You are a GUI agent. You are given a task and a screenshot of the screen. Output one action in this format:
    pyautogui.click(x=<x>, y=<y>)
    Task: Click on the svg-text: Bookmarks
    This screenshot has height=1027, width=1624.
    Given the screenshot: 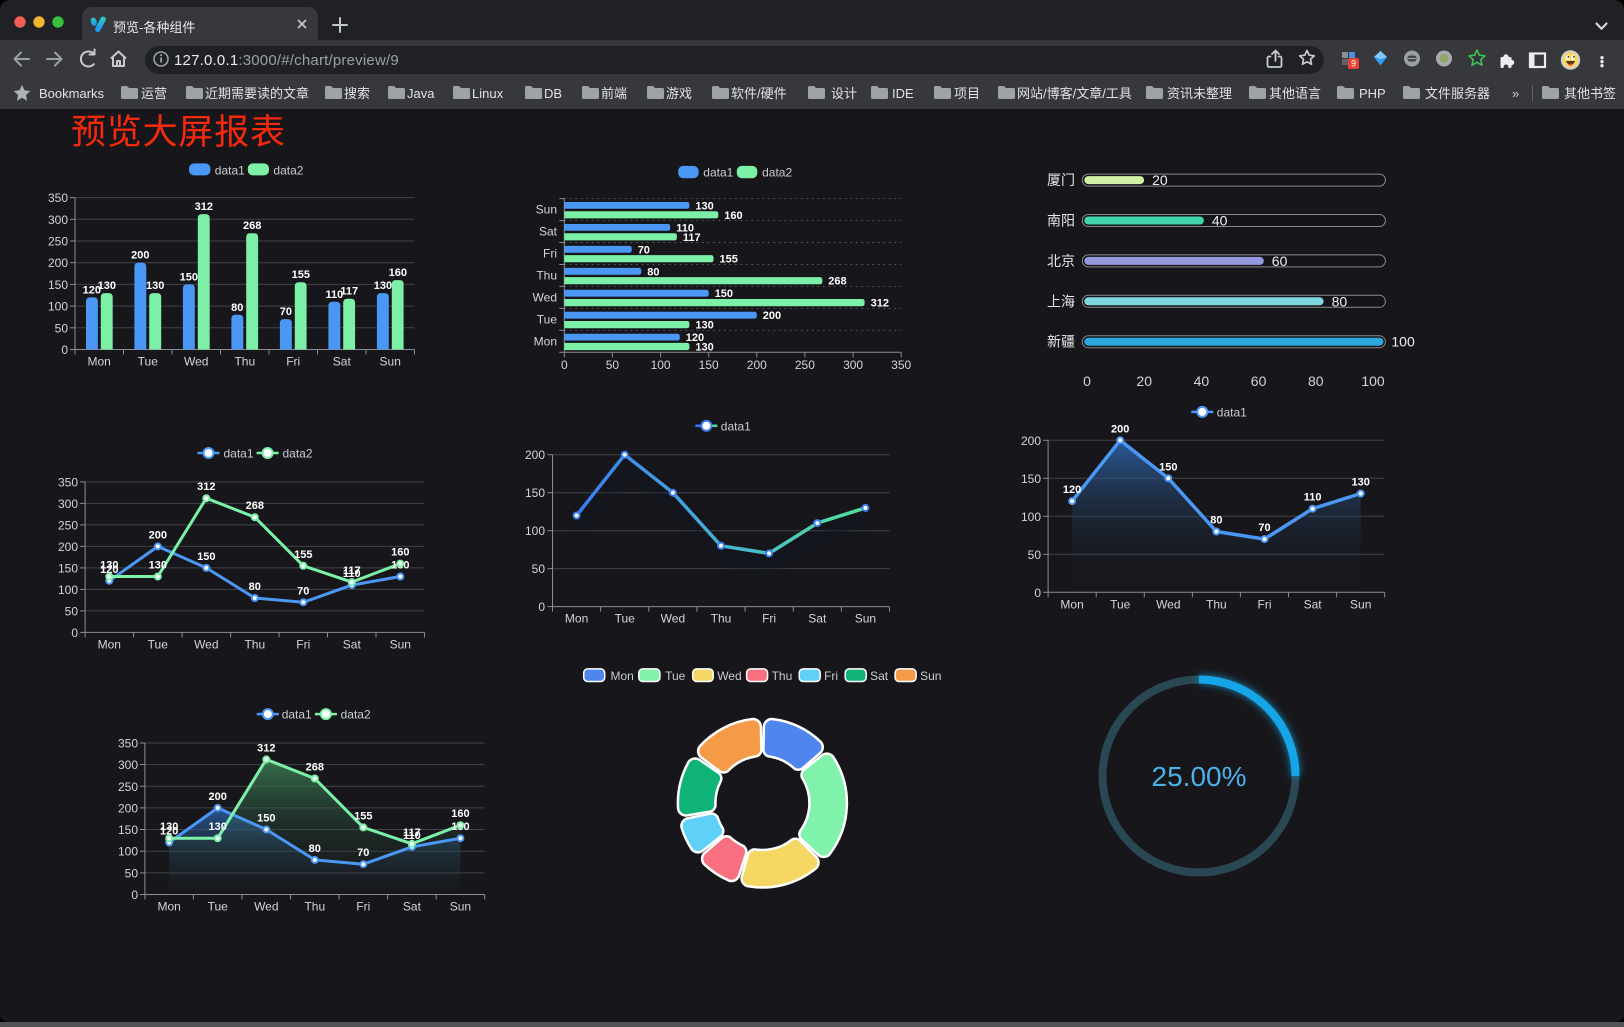 What is the action you would take?
    pyautogui.click(x=72, y=93)
    